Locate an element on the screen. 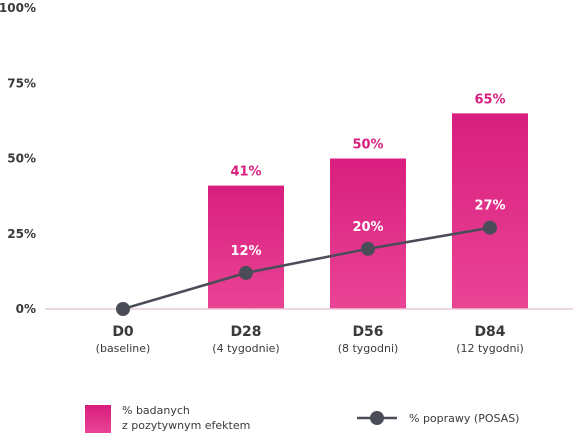 The width and height of the screenshot is (573, 433). legend-marker is located at coordinates (377, 418).